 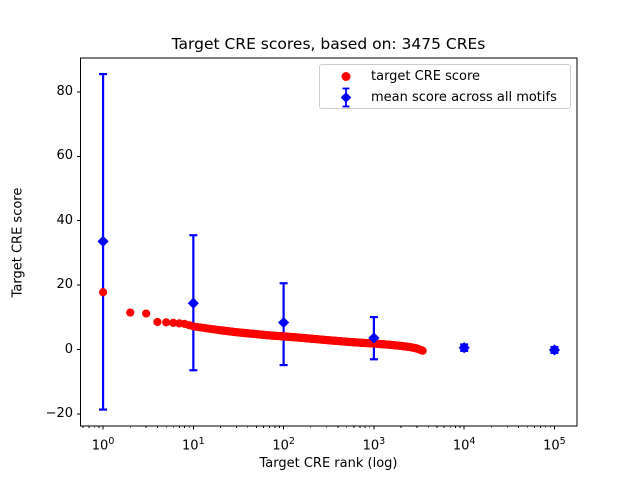 What do you see at coordinates (554, 445) in the screenshot?
I see `x-tick-label-10e5: 10⁵` at bounding box center [554, 445].